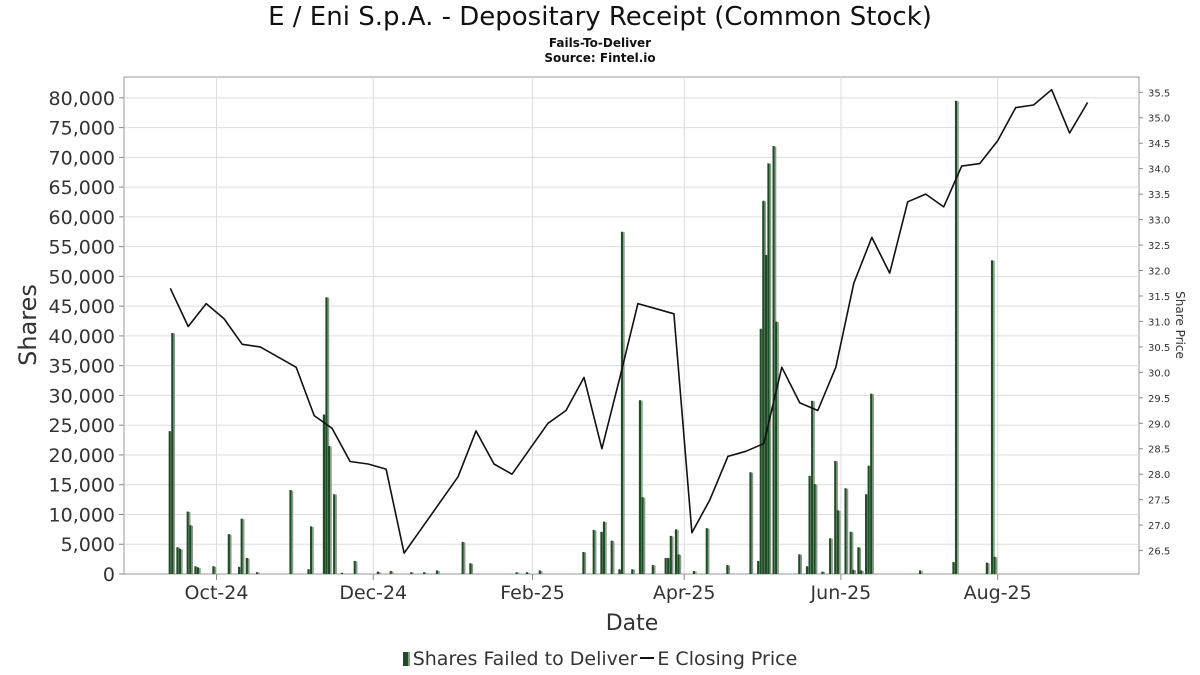  What do you see at coordinates (1159, 297) in the screenshot?
I see `y2-tick-label: 31.5` at bounding box center [1159, 297].